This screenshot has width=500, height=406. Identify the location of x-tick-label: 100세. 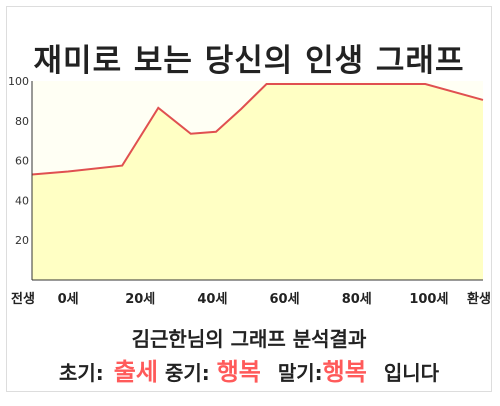
(428, 299).